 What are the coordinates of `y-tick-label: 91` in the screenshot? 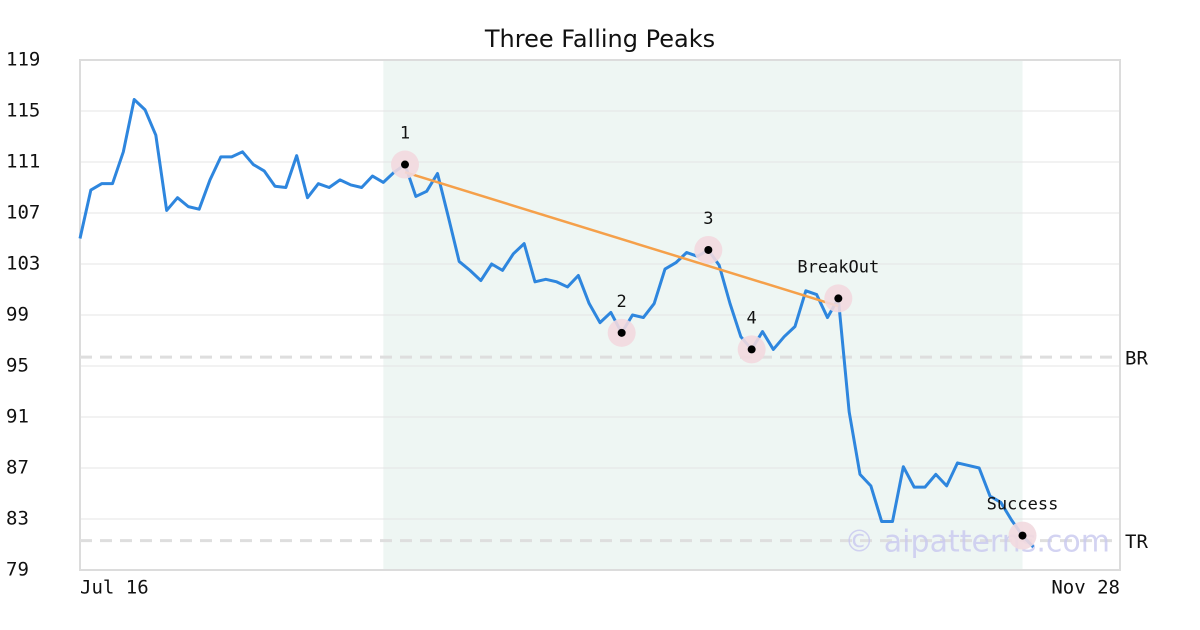 It's located at (17, 417).